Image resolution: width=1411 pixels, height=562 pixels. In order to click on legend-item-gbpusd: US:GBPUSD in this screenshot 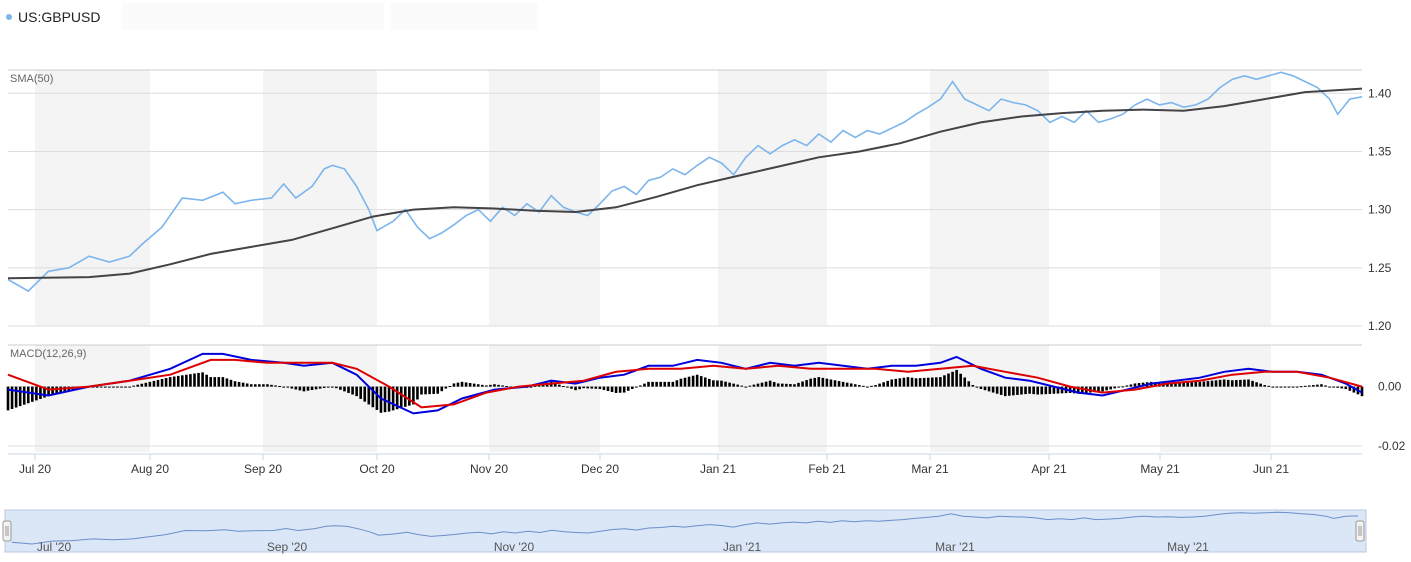, I will do `click(53, 17)`.